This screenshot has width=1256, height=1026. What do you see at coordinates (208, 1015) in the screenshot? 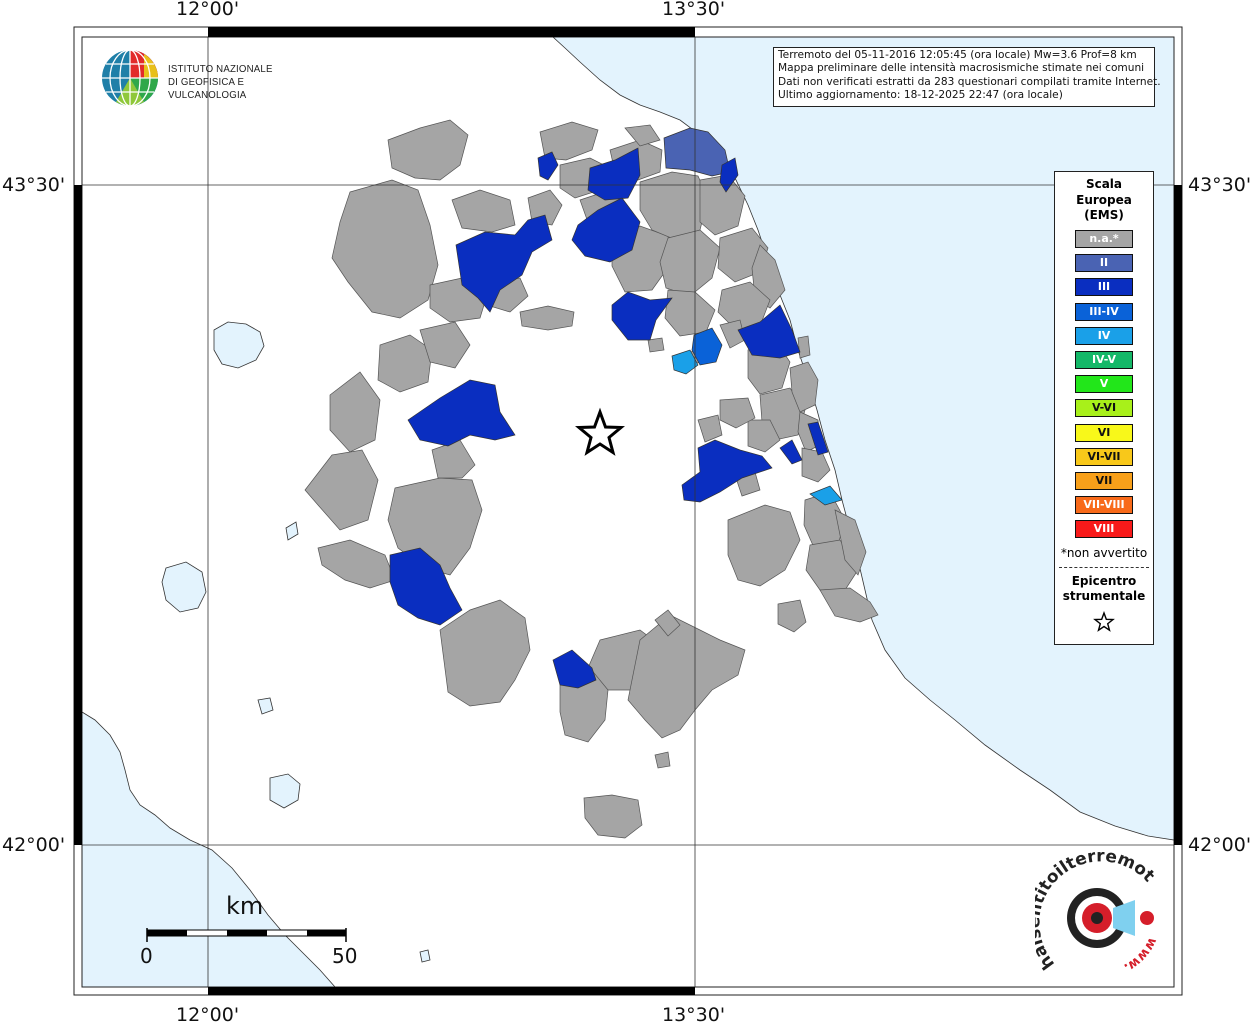
I see `coord-bottom-12: 12°00'` at bounding box center [208, 1015].